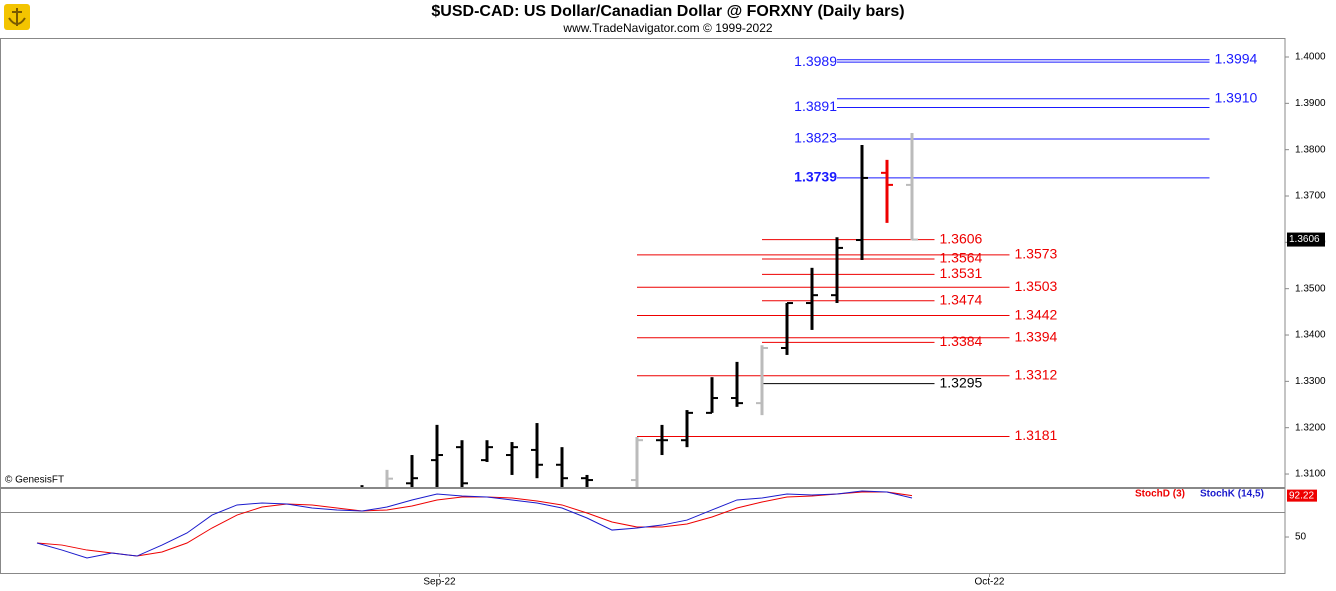 This screenshot has height=591, width=1336. Describe the element at coordinates (1310, 57) in the screenshot. I see `y-tick-label: 1.4000` at that location.